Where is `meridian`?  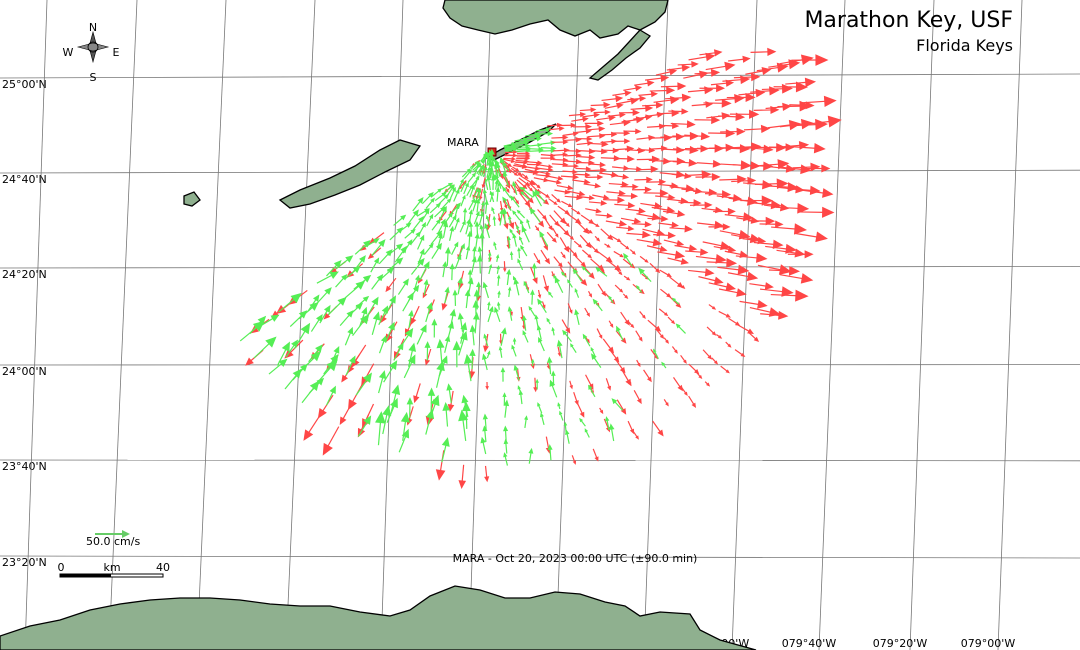 meridian is located at coordinates (568, 325).